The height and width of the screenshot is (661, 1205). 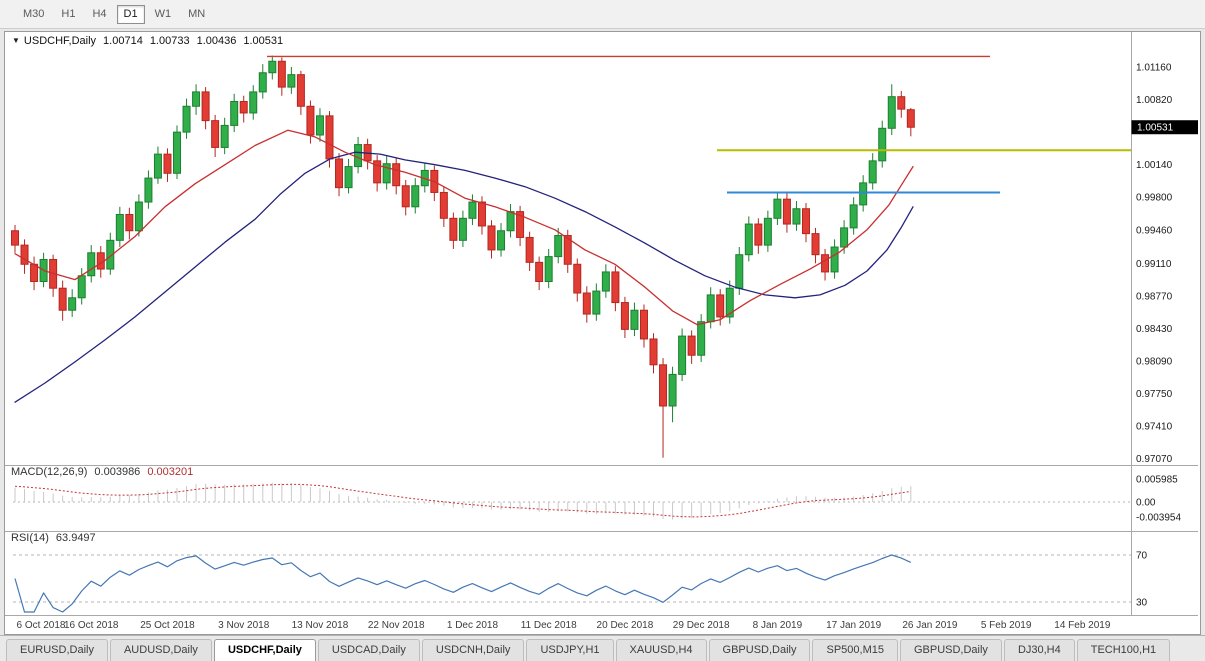 What do you see at coordinates (473, 650) in the screenshot?
I see `chart-tab-usdcnh-daily: USDCNH,Daily` at bounding box center [473, 650].